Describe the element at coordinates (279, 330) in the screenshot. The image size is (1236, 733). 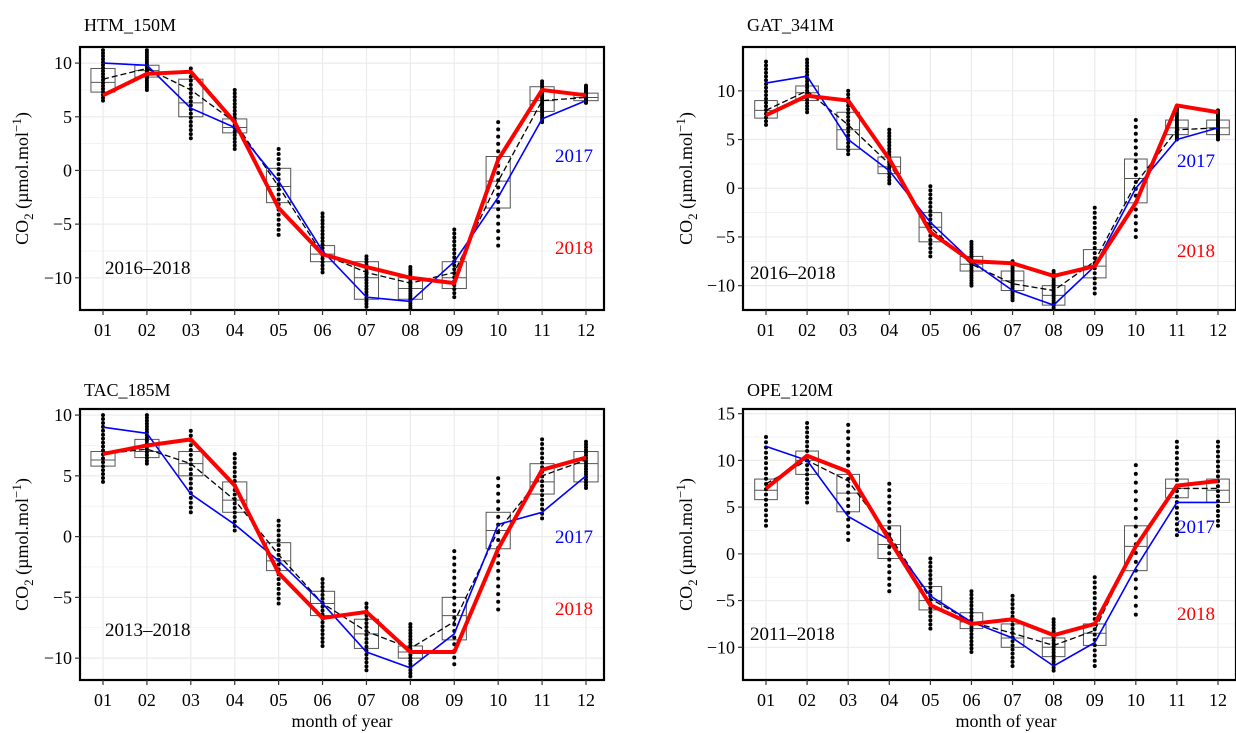
I see `x-tick-label: 05` at that location.